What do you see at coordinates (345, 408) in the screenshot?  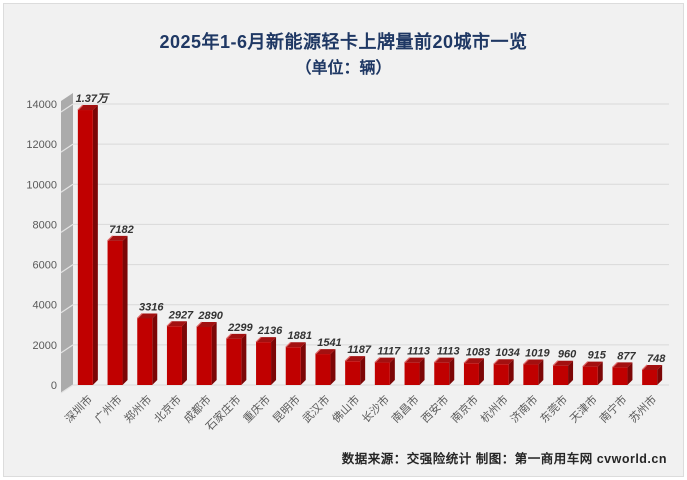 I see `x-axis-category-label: 佛山市` at bounding box center [345, 408].